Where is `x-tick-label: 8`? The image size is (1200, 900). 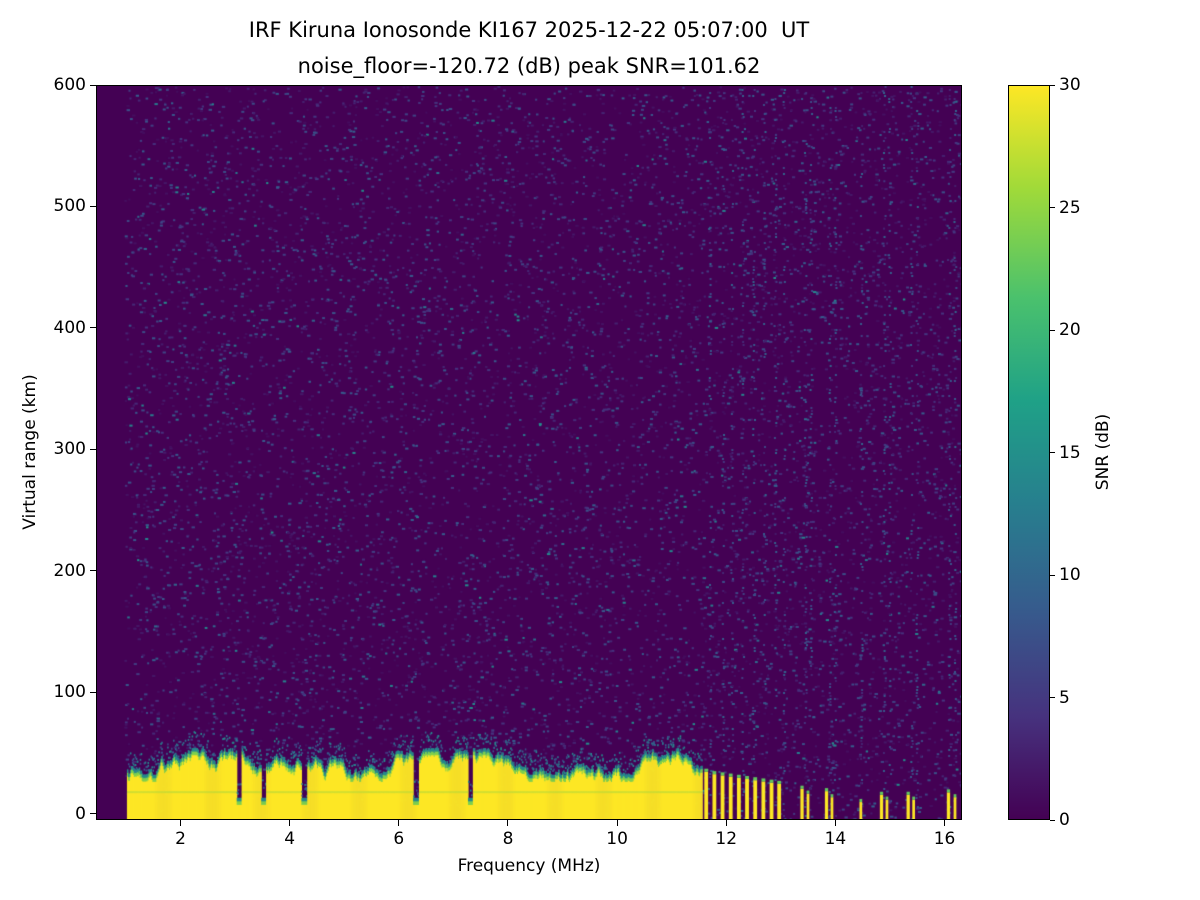 x-tick-label: 8 is located at coordinates (508, 839).